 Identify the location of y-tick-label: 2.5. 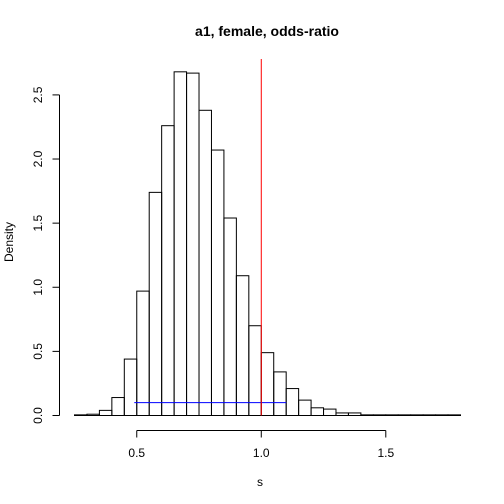
(38, 94).